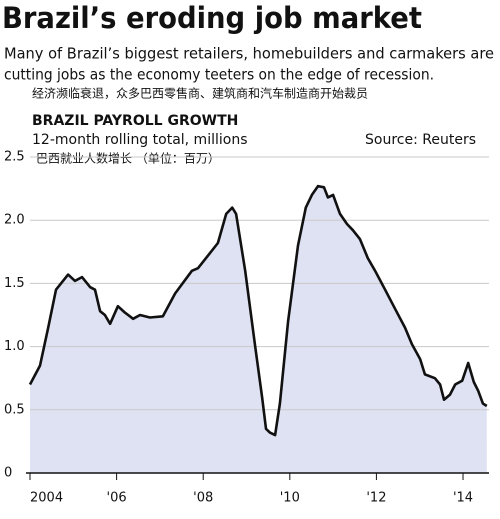  I want to click on x-tick-label: '12, so click(376, 498).